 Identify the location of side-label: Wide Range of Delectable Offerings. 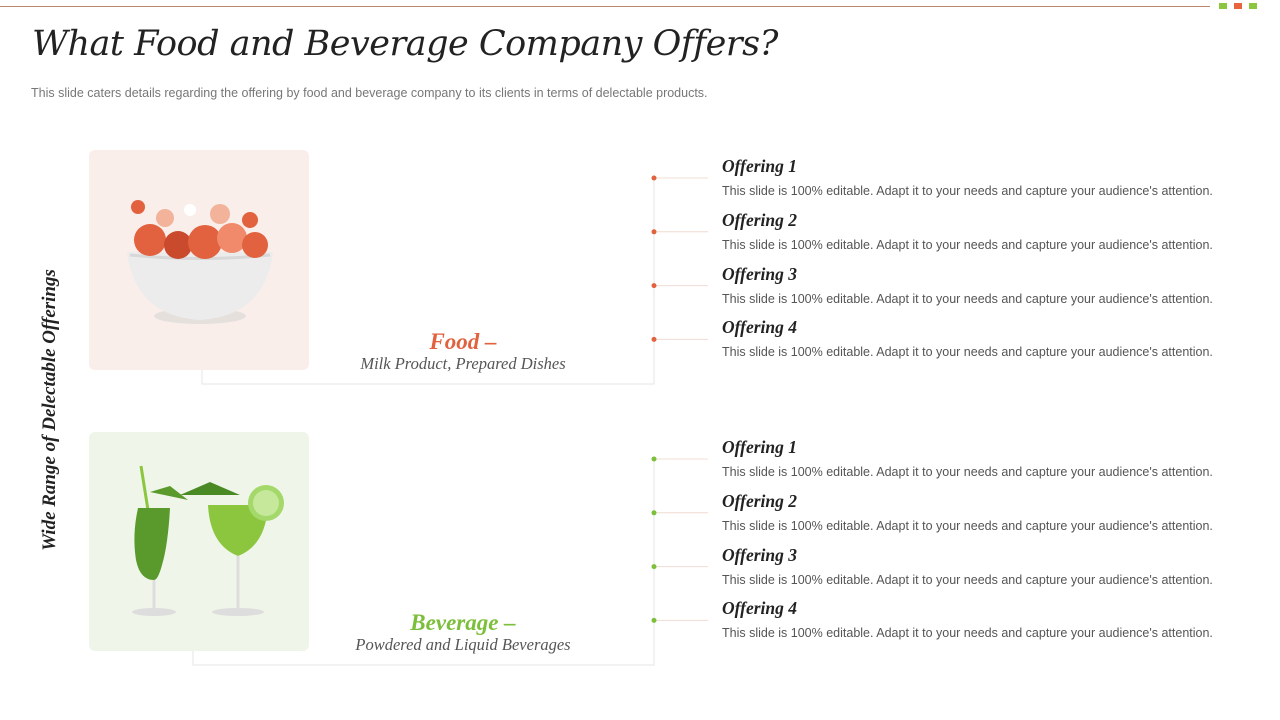
(49, 410).